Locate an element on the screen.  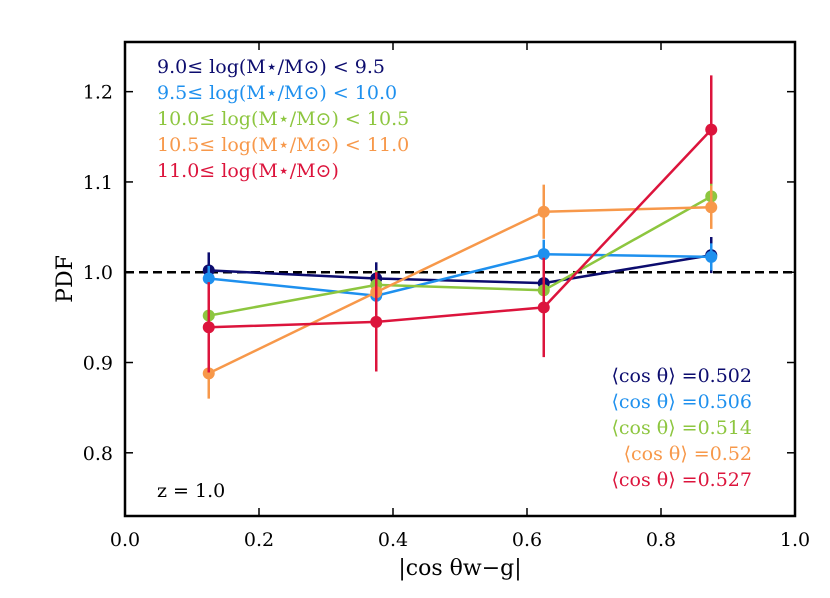
x-tick-label: 1.0 is located at coordinates (795, 540).